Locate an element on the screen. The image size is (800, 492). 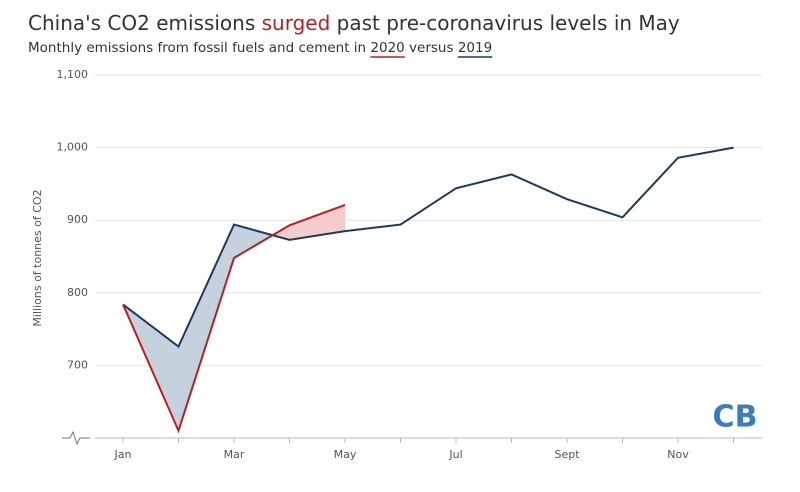
x-tick-label: Jul is located at coordinates (455, 454).